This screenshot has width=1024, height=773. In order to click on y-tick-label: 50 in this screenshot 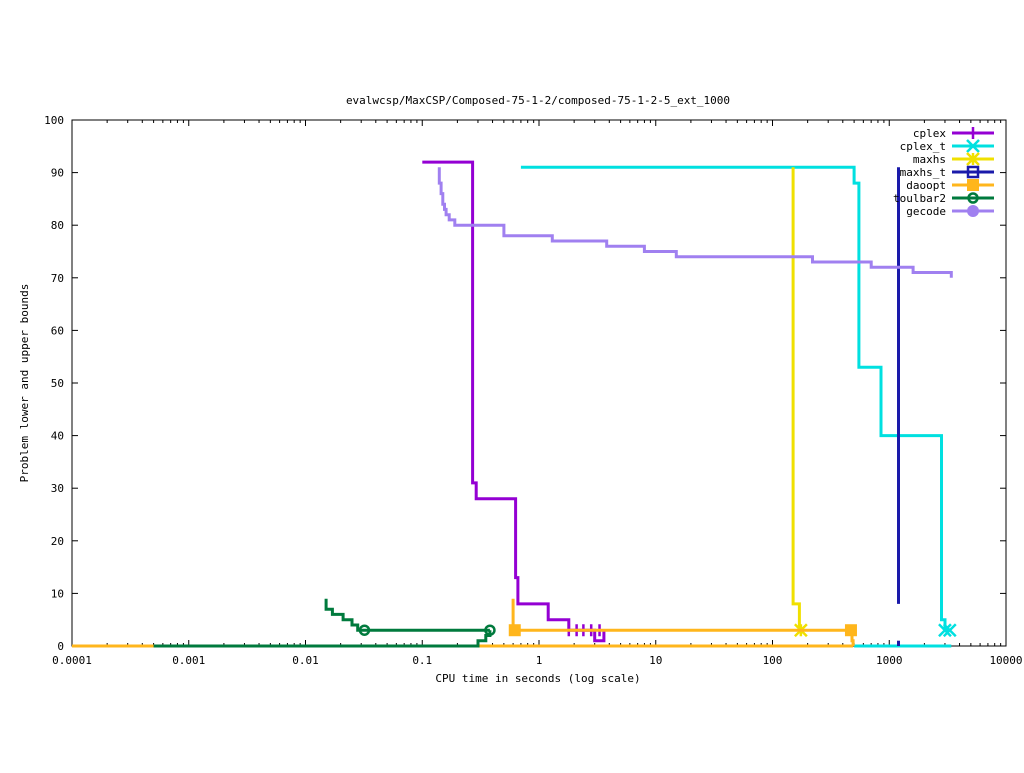, I will do `click(57, 383)`.